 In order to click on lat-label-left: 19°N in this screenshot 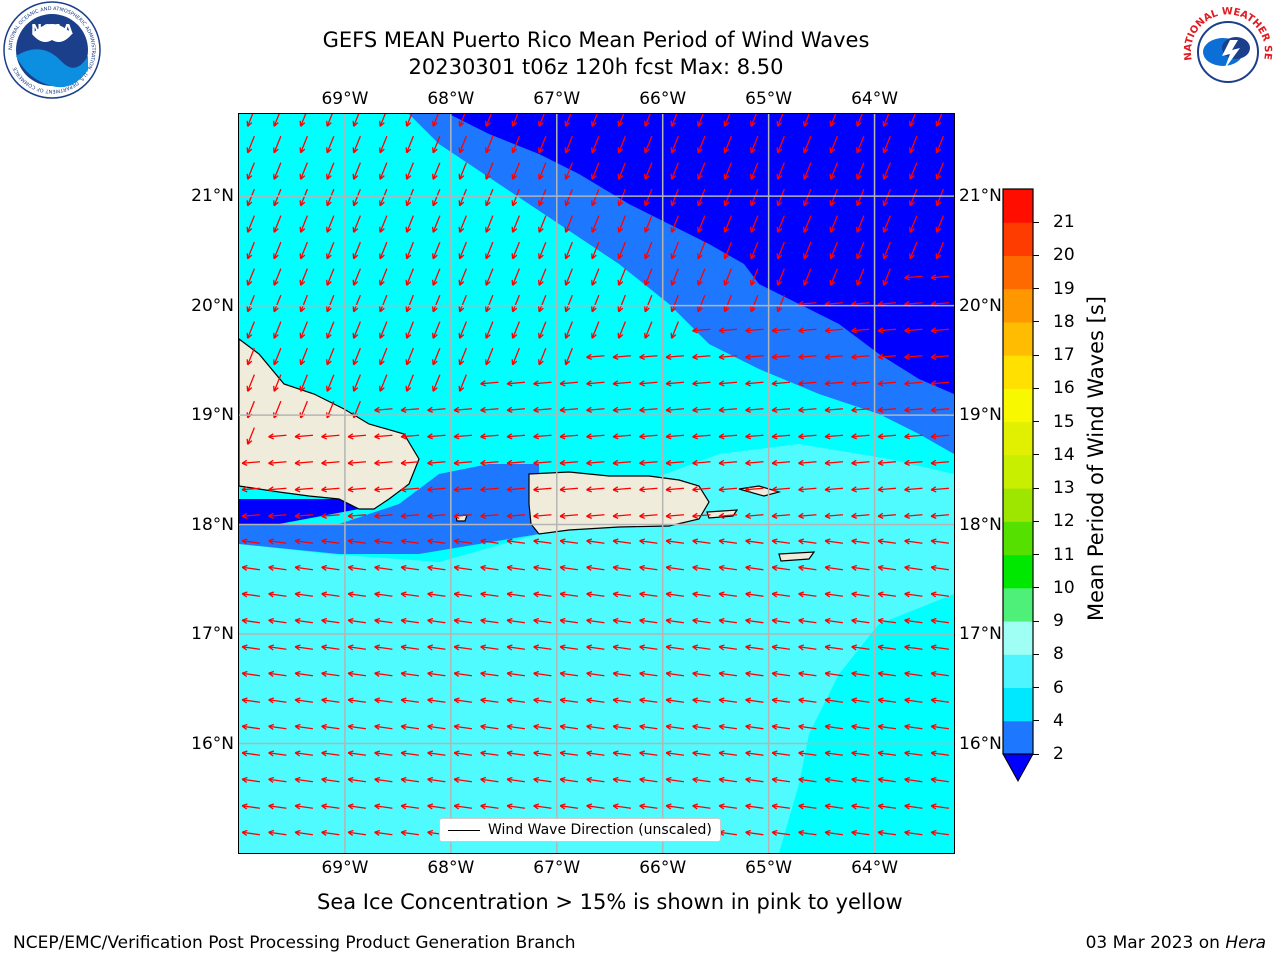, I will do `click(212, 415)`.